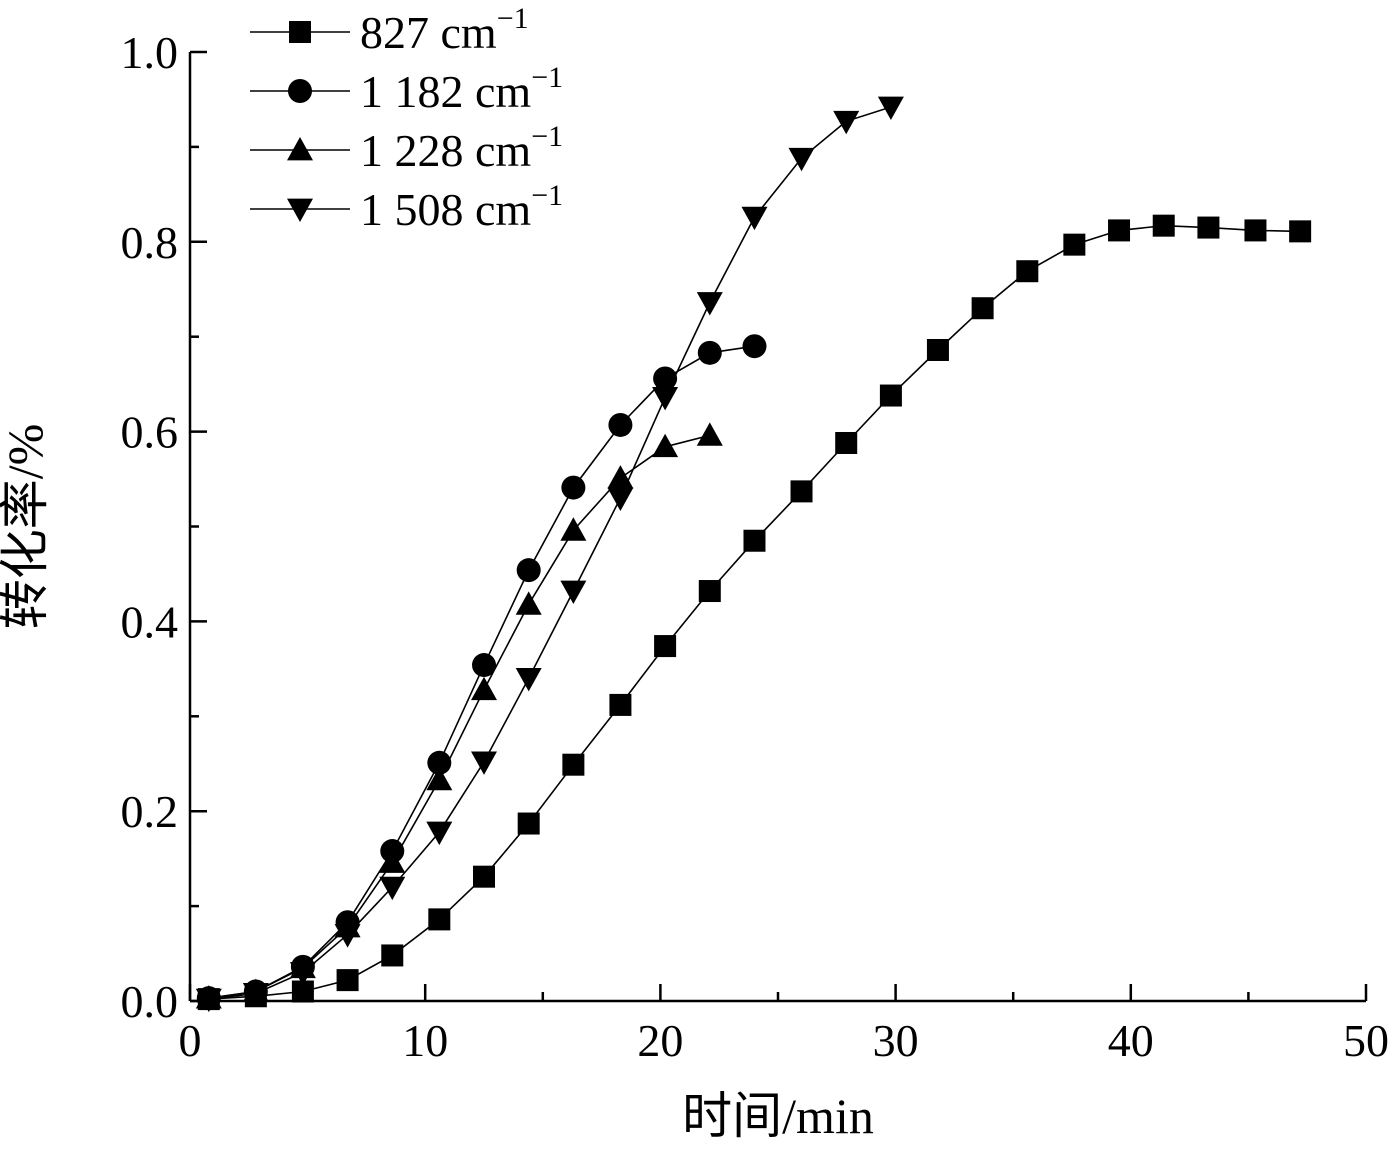  I want to click on legend-label: 827 cm−1, so click(444, 30).